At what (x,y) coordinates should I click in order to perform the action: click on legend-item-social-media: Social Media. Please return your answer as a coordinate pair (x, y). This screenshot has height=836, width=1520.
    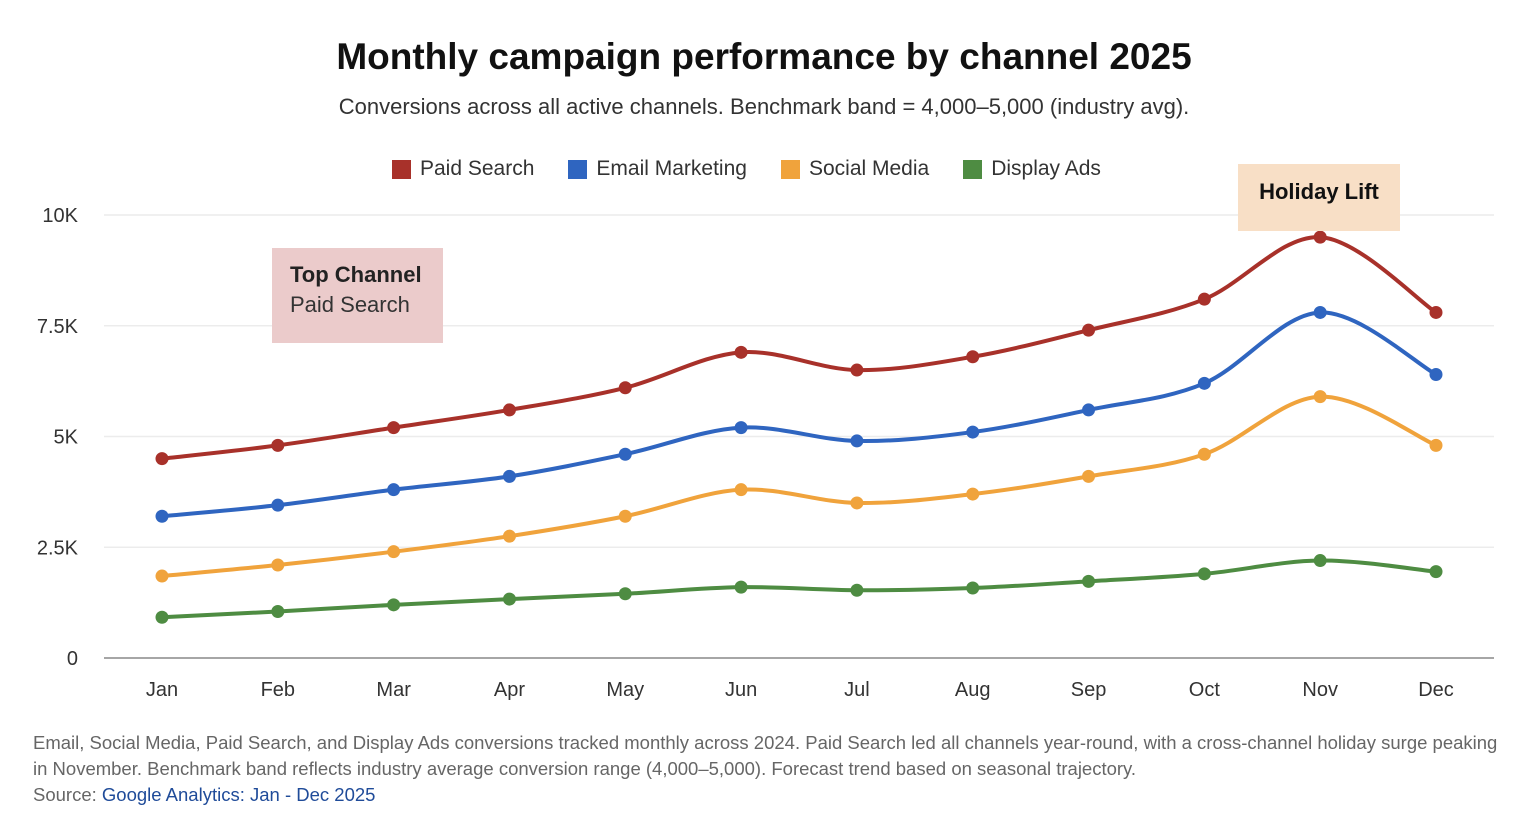
    Looking at the image, I should click on (855, 169).